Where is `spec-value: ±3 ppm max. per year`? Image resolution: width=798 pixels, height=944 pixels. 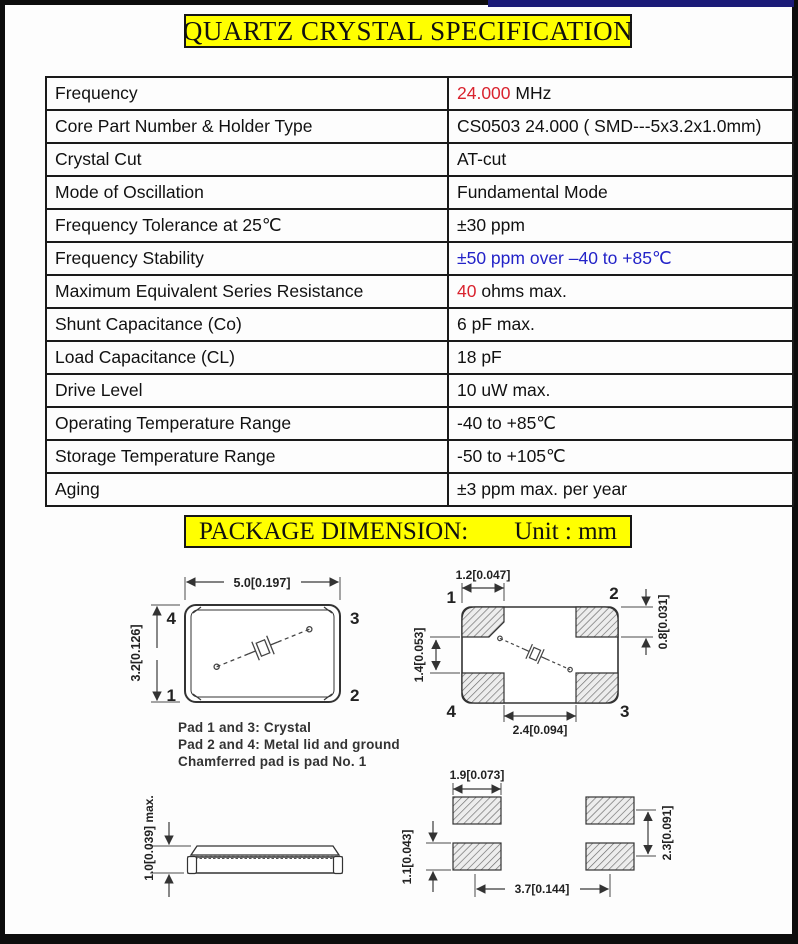
spec-value: ±3 ppm max. per year is located at coordinates (620, 489).